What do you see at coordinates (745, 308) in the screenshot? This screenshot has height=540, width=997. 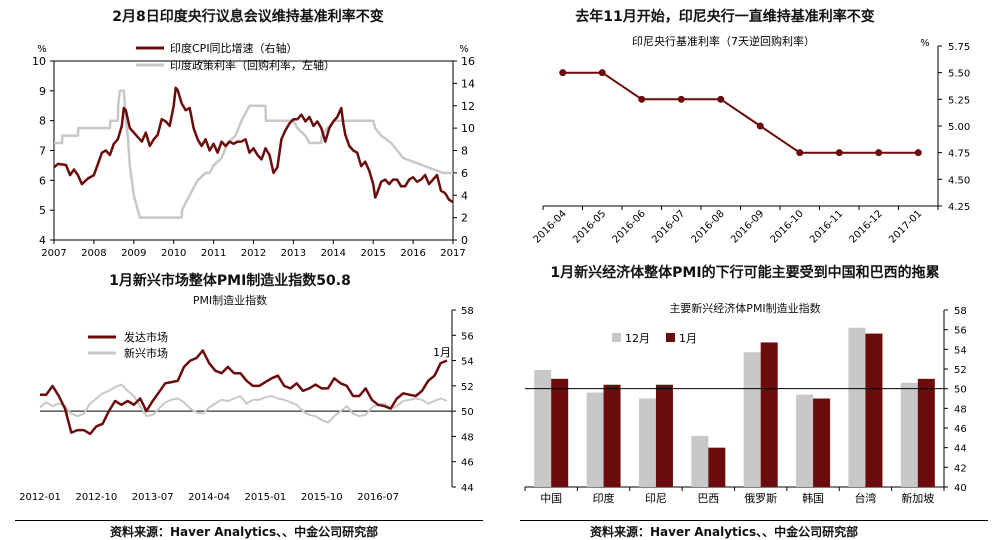 I see `pmi-countries-chart-subtitle: 主要新兴经济体PMI制造业指数` at bounding box center [745, 308].